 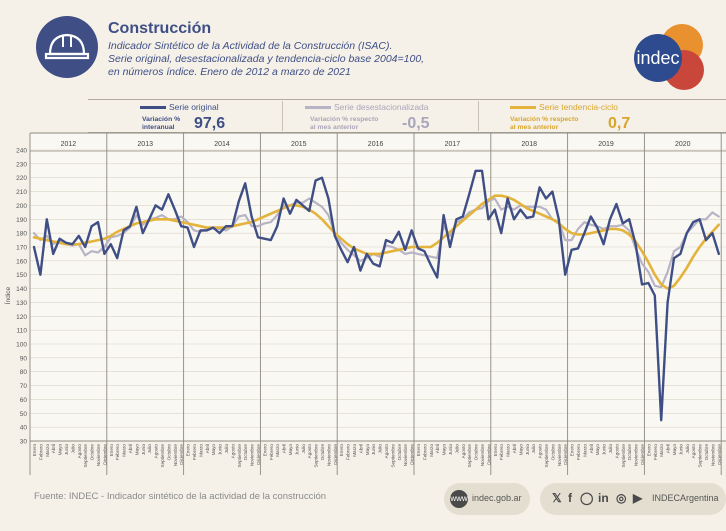 What do you see at coordinates (21, 178) in the screenshot?
I see `y-tick-label: 220` at bounding box center [21, 178].